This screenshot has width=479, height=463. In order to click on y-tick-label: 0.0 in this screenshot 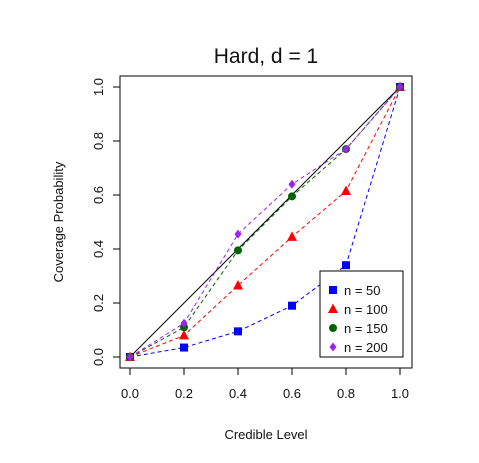, I will do `click(98, 357)`.